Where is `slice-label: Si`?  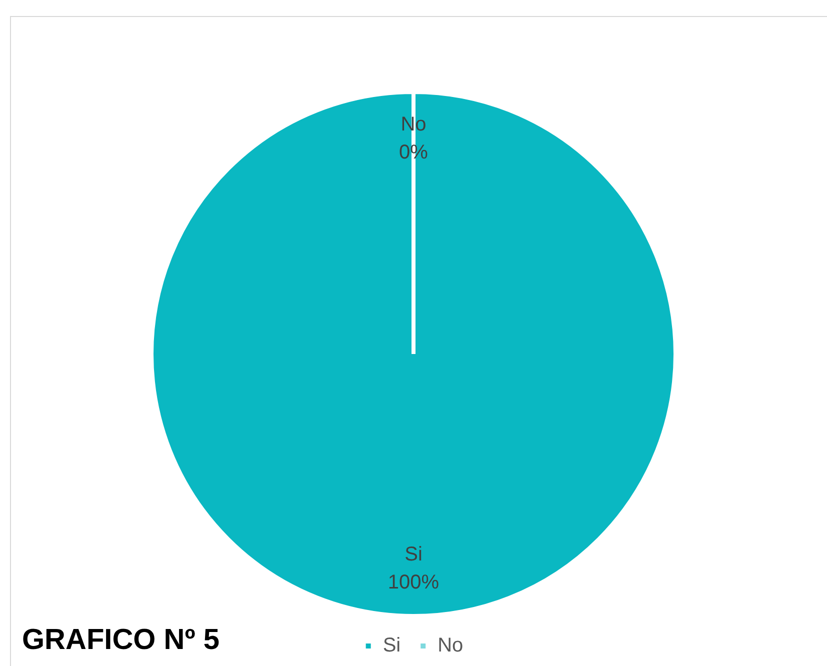 slice-label: Si is located at coordinates (413, 554).